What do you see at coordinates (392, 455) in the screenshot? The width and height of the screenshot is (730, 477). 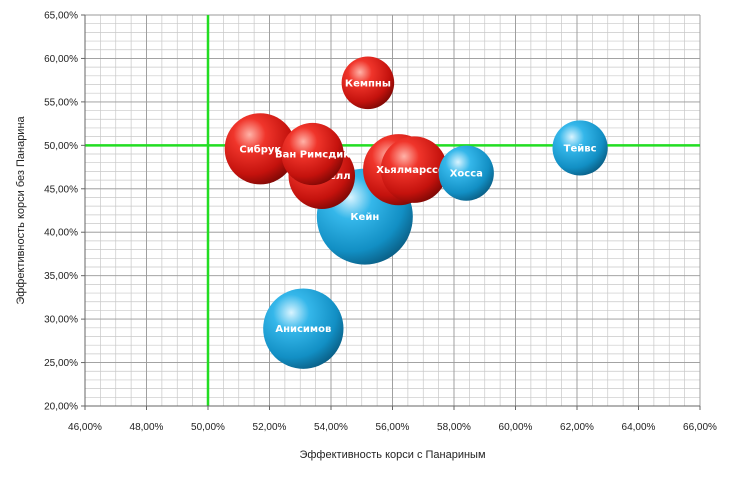 I see `x-axis-title: Эффективность корси с Панариным` at bounding box center [392, 455].